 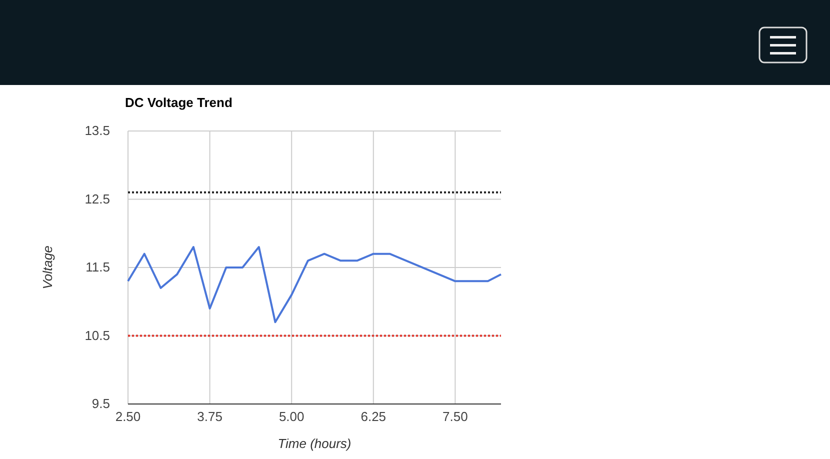 What do you see at coordinates (178, 102) in the screenshot?
I see `chart-title: DC Voltage Trend` at bounding box center [178, 102].